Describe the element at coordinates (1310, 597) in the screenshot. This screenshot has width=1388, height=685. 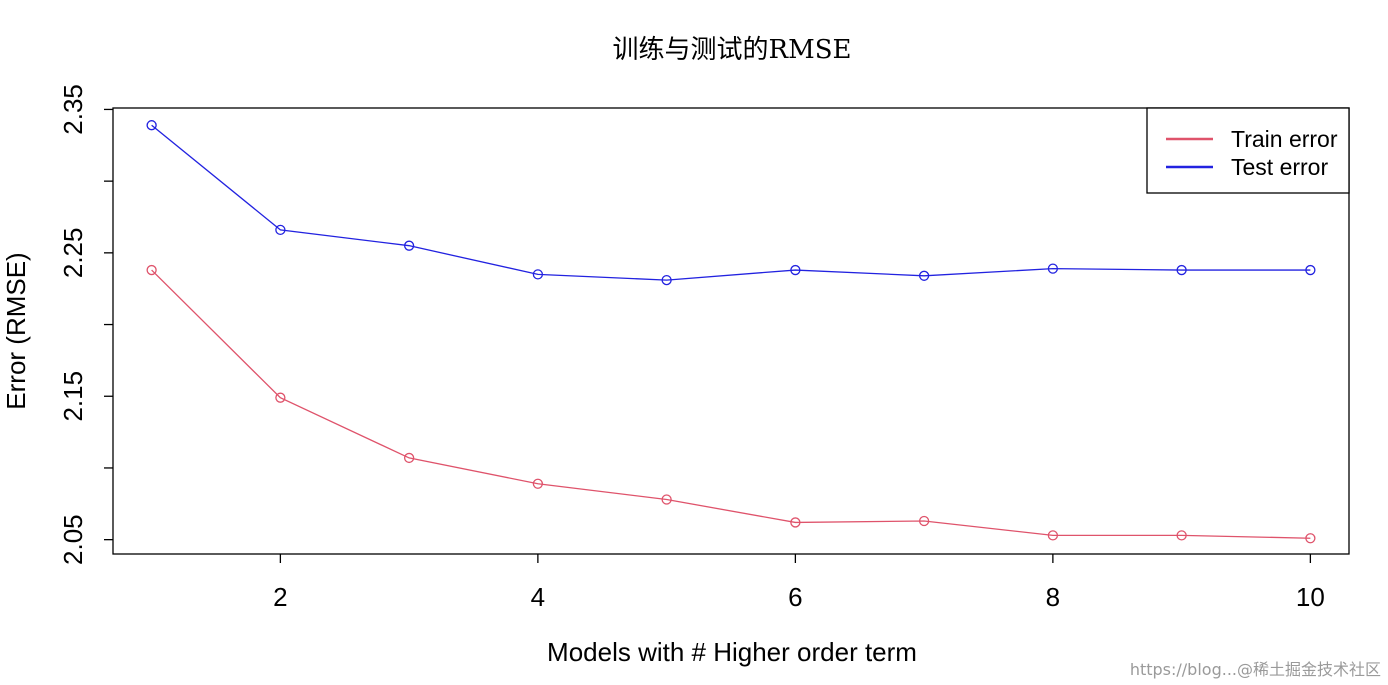
I see `x-tick-label: 10` at that location.